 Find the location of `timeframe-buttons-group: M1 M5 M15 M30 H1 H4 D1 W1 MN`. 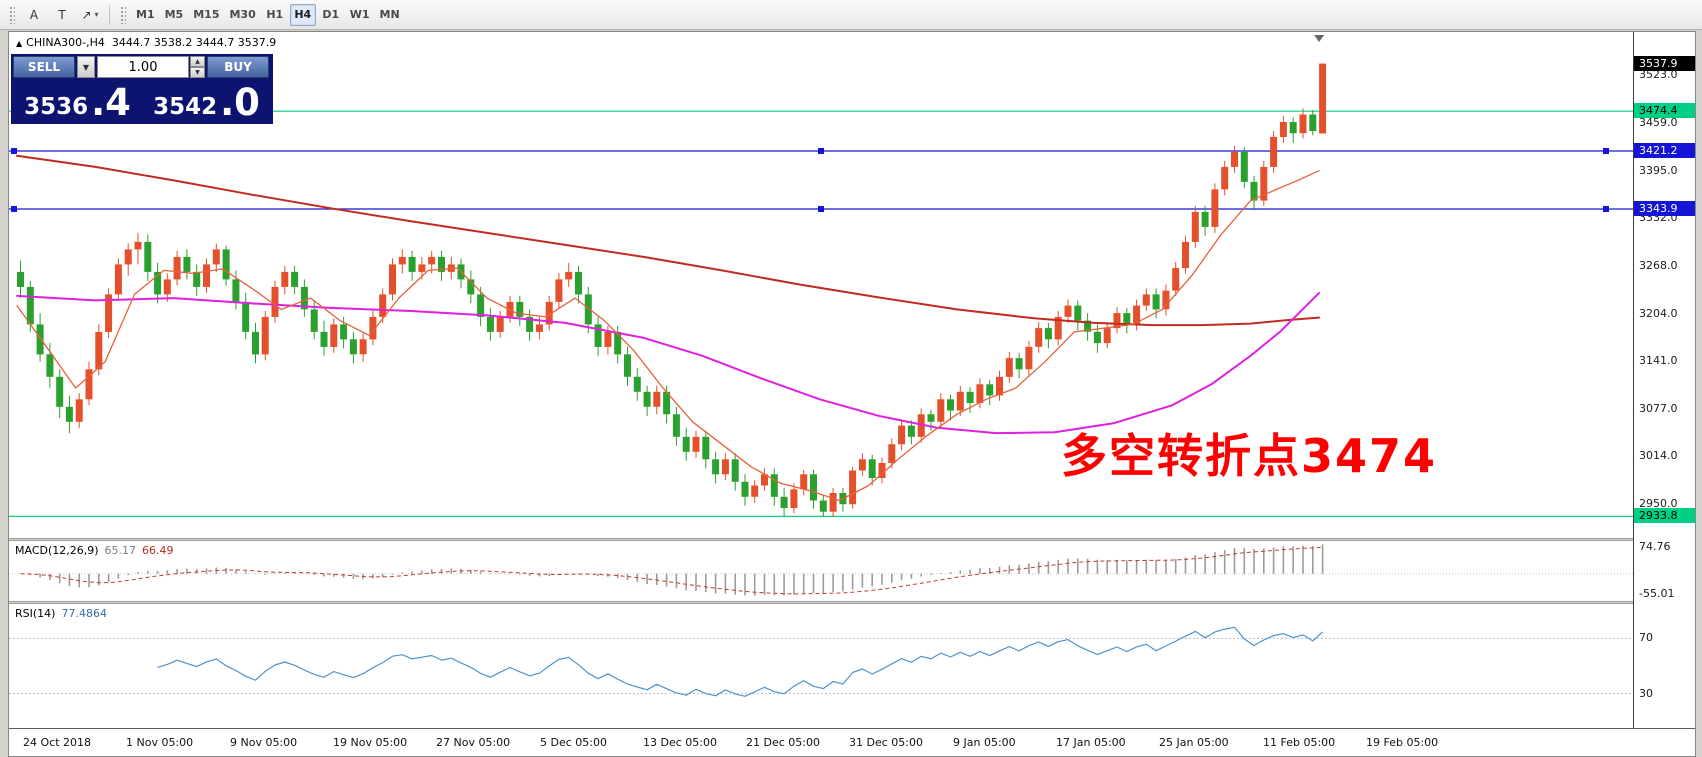

timeframe-buttons-group: M1 M5 M15 M30 H1 H4 D1 W1 MN is located at coordinates (268, 14).